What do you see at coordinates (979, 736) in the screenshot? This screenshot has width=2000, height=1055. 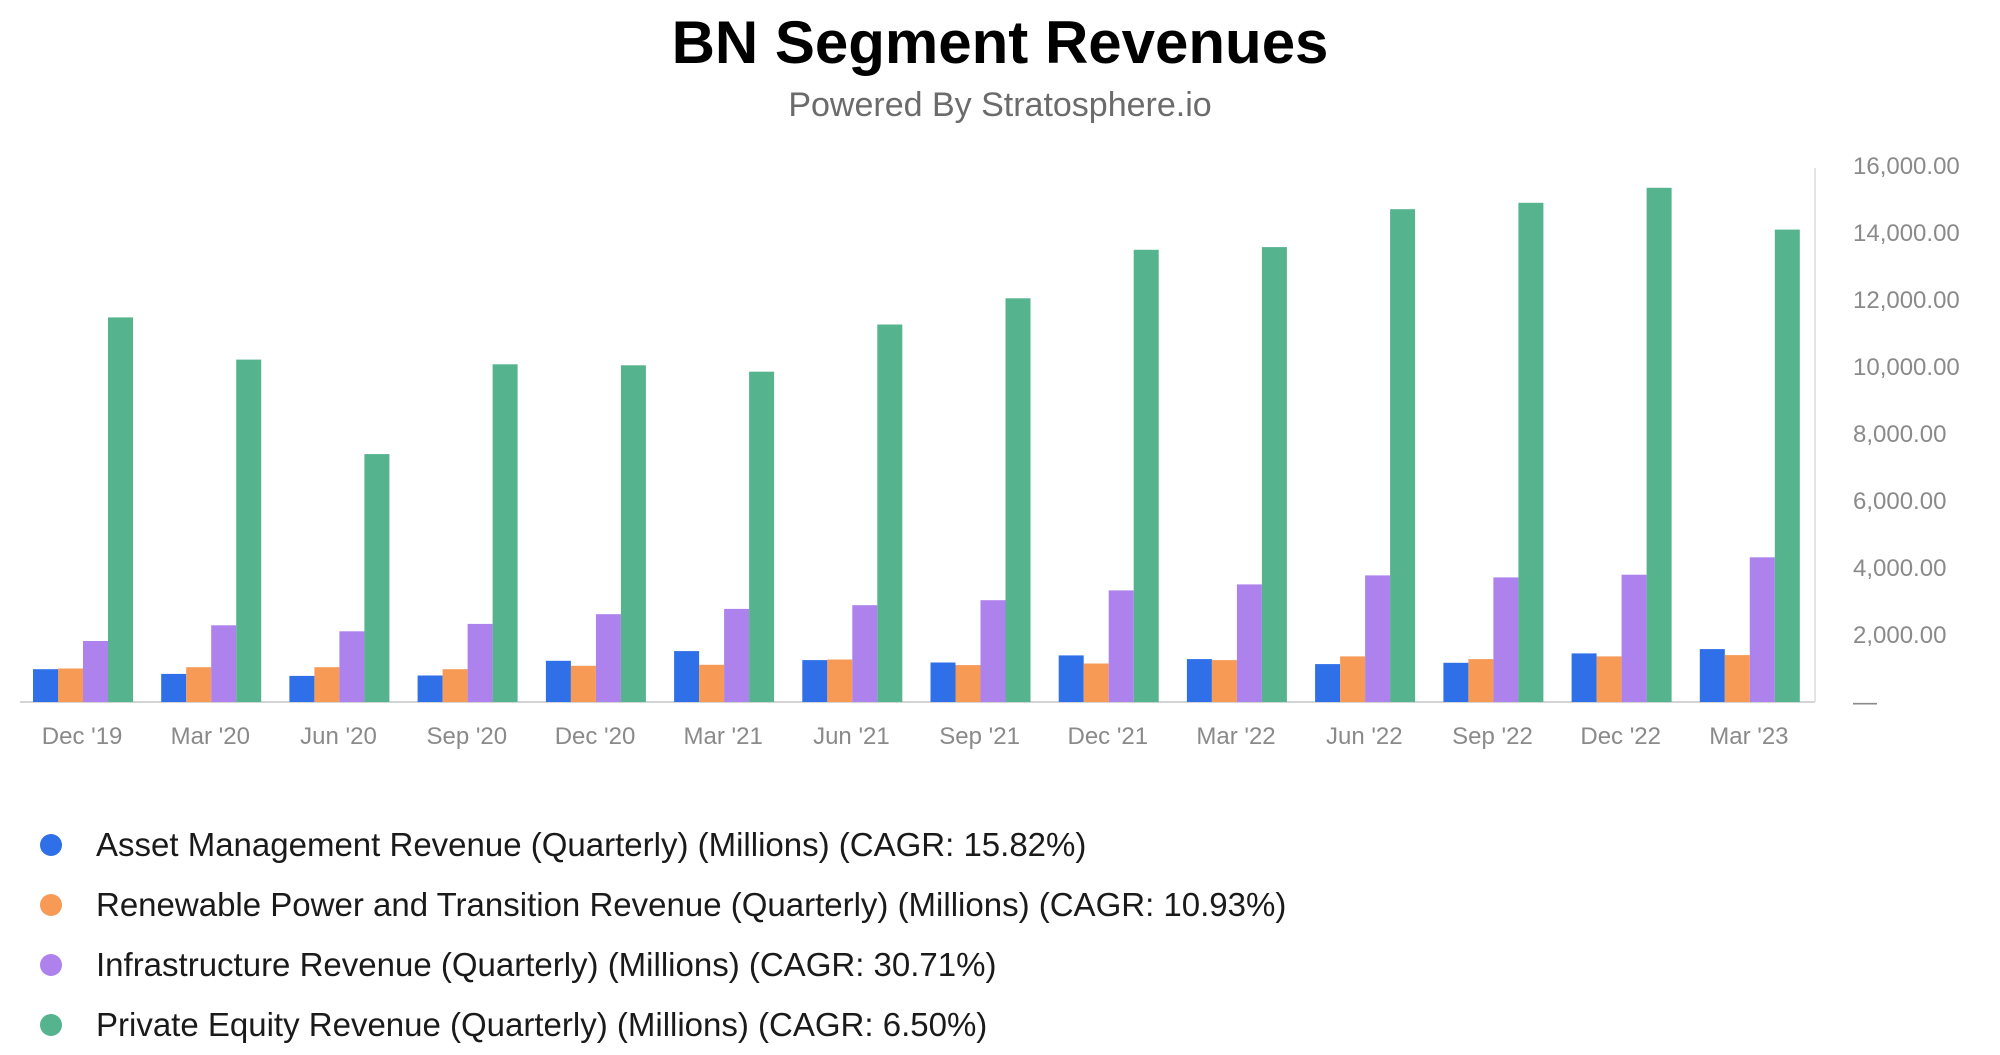 I see `x-tick-label: Sep '21` at bounding box center [979, 736].